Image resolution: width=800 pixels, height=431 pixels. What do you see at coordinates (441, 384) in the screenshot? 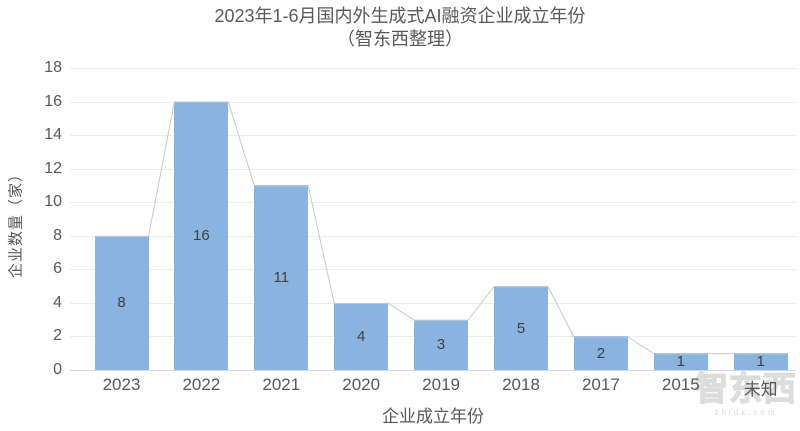
I see `x-tick-label: 2019` at bounding box center [441, 384].